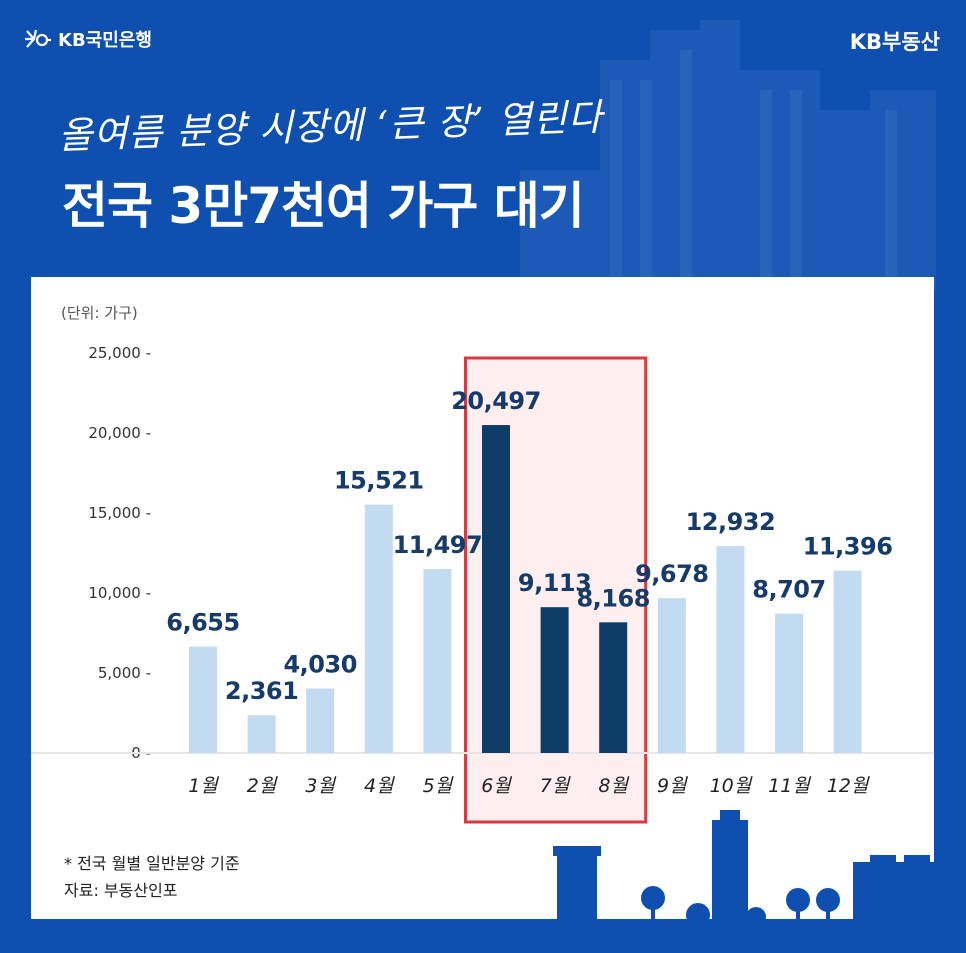 Image resolution: width=966 pixels, height=953 pixels. What do you see at coordinates (848, 547) in the screenshot?
I see `value-label: 11,396` at bounding box center [848, 547].